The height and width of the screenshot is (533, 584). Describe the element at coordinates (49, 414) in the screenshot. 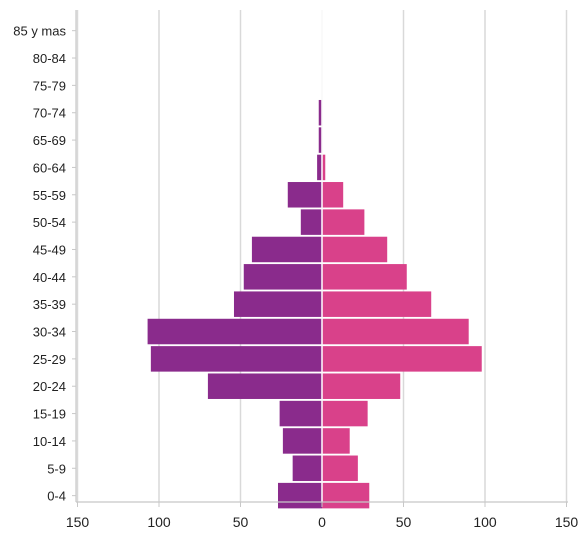

I see `y-tick-label: 15-19` at that location.